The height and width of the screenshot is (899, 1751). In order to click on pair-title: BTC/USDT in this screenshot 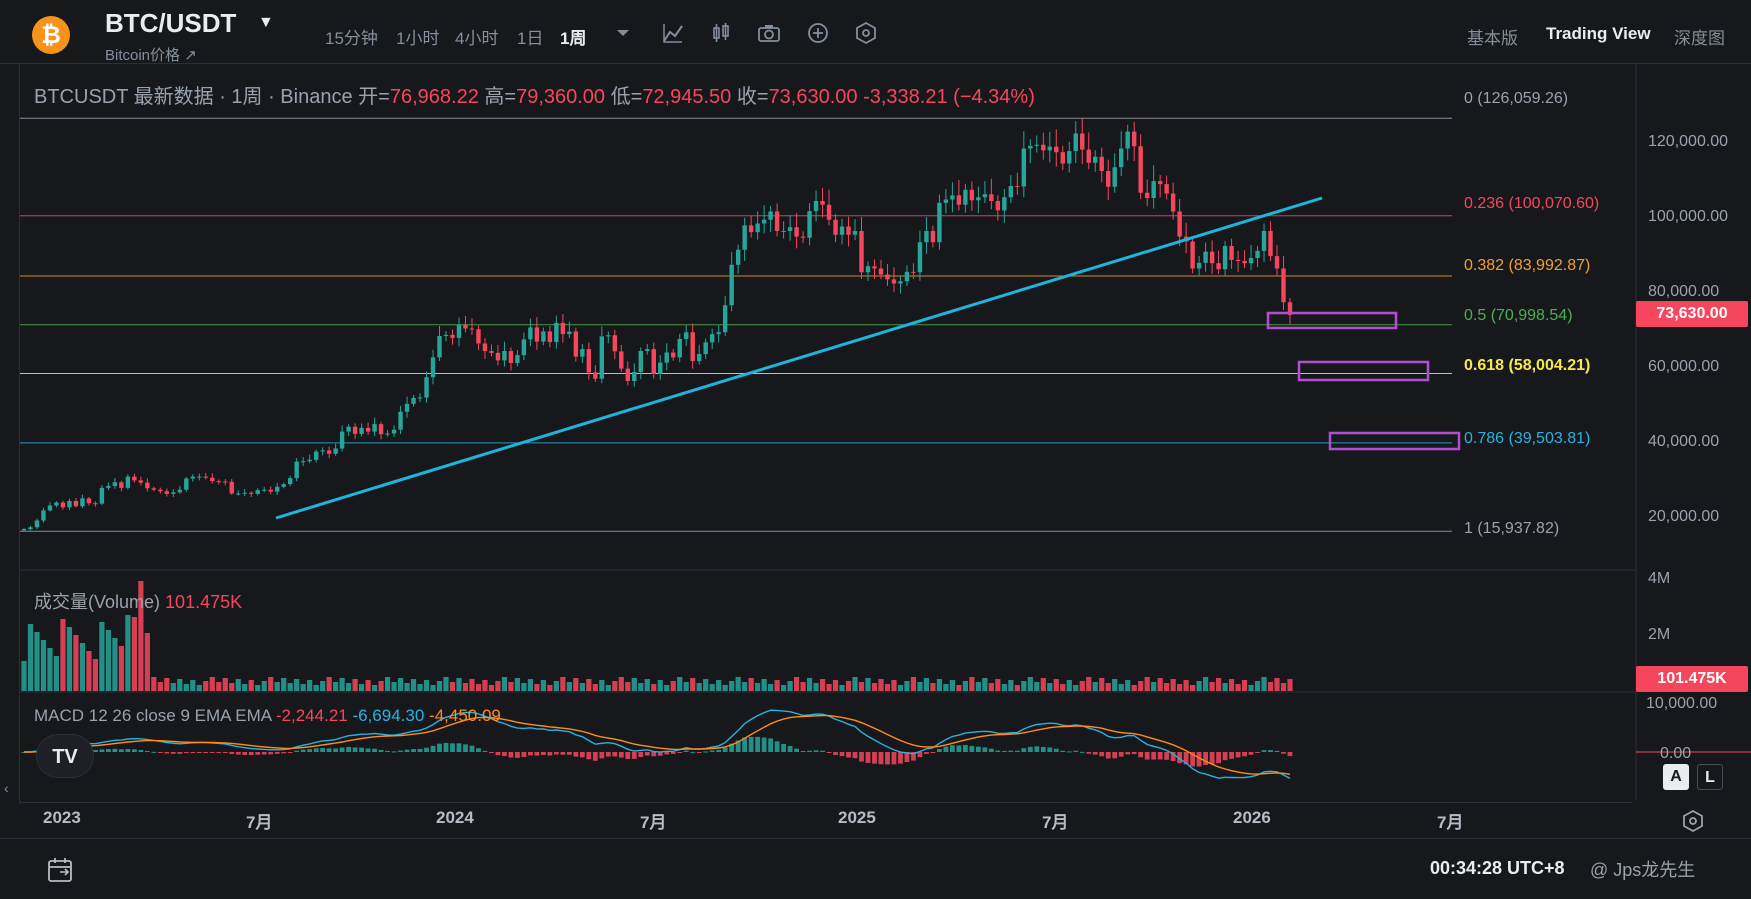, I will do `click(171, 23)`.